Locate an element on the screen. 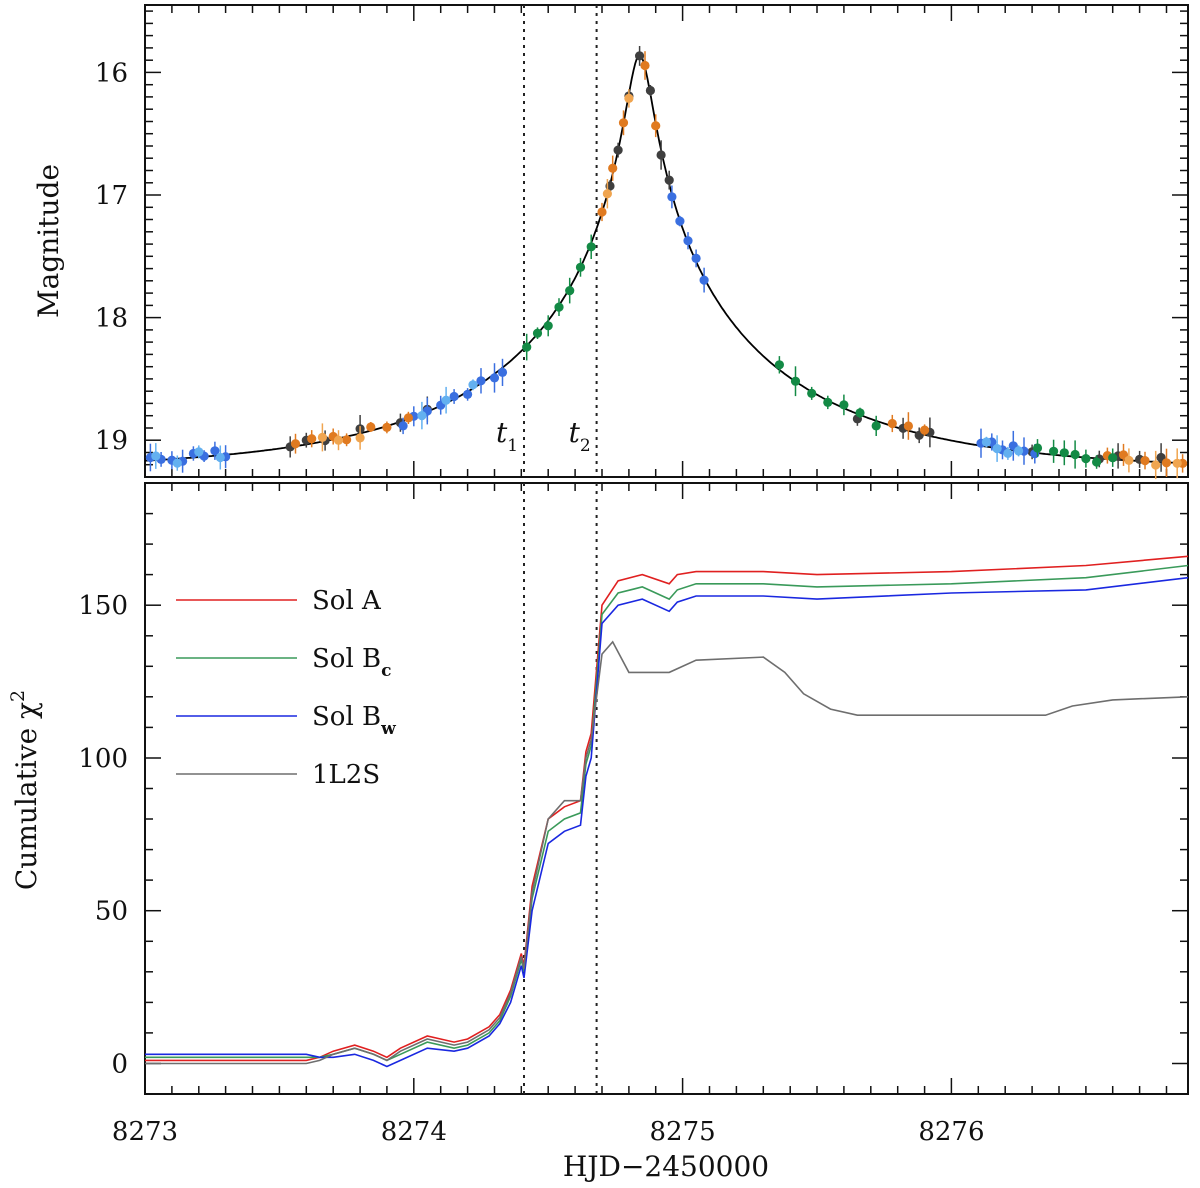 The height and width of the screenshot is (1188, 1200). top-y-tick-label: 16 is located at coordinates (111, 73).